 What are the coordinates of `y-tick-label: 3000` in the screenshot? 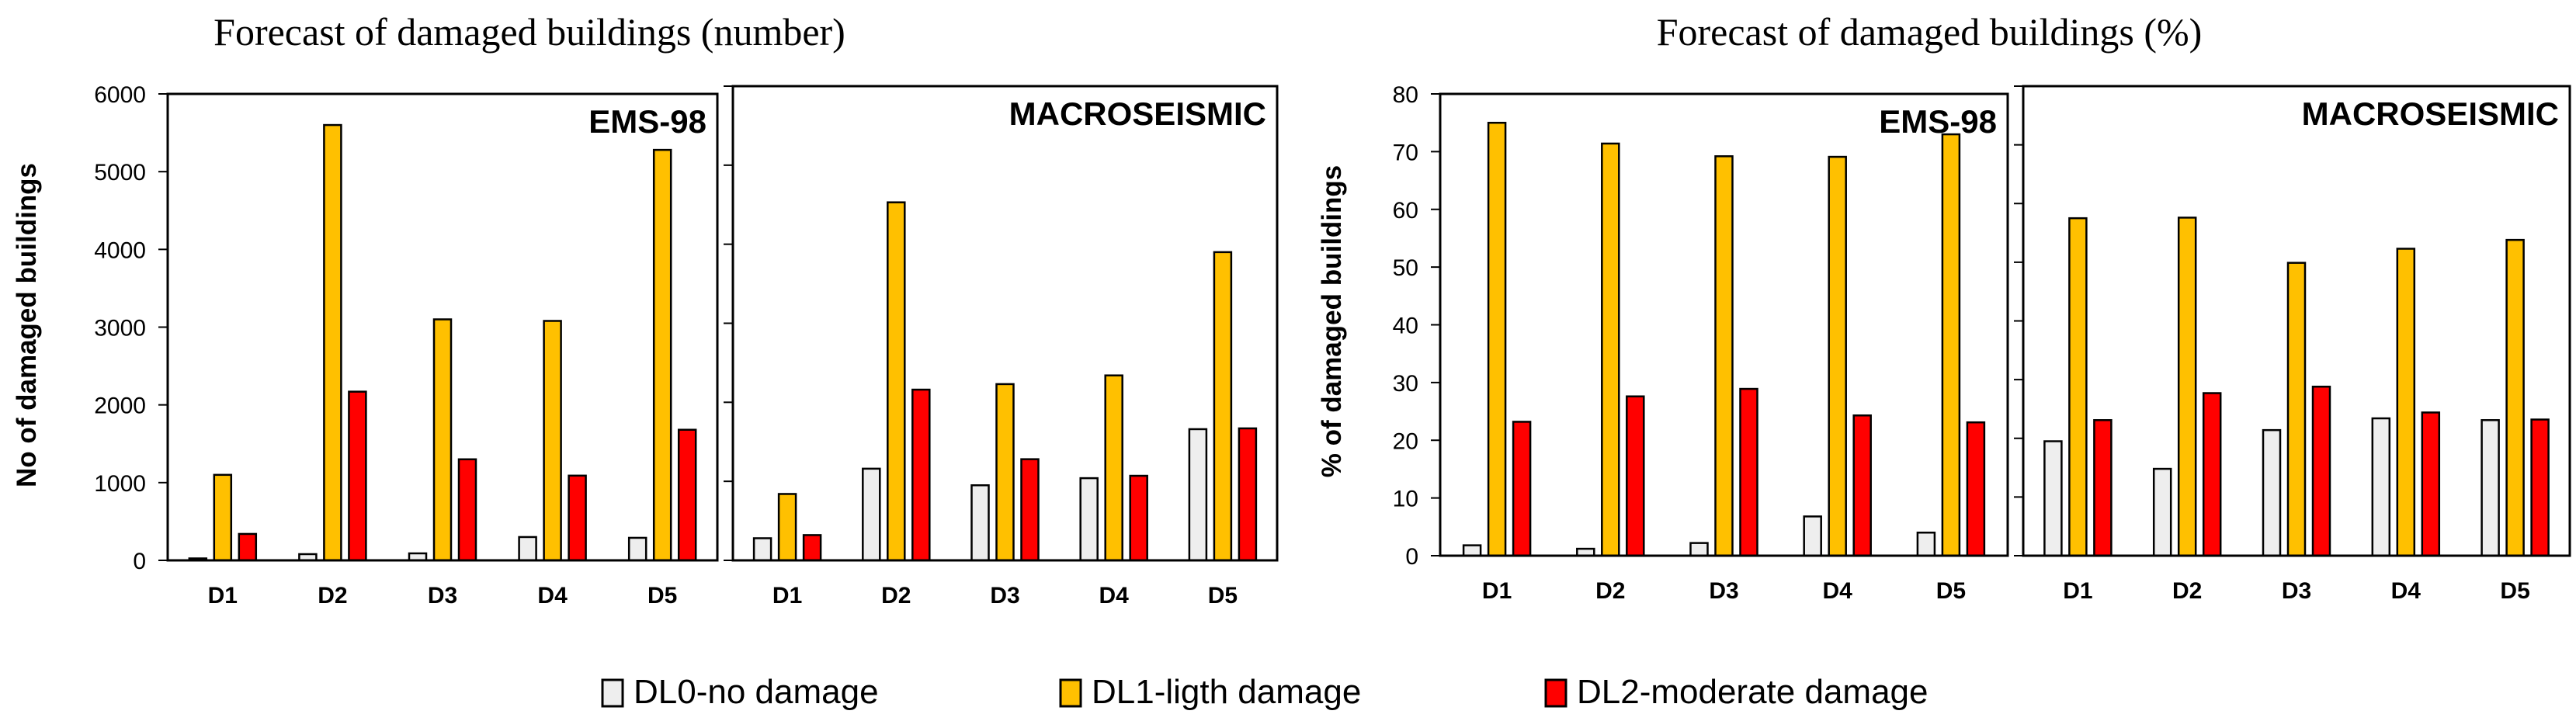 It's located at (120, 329).